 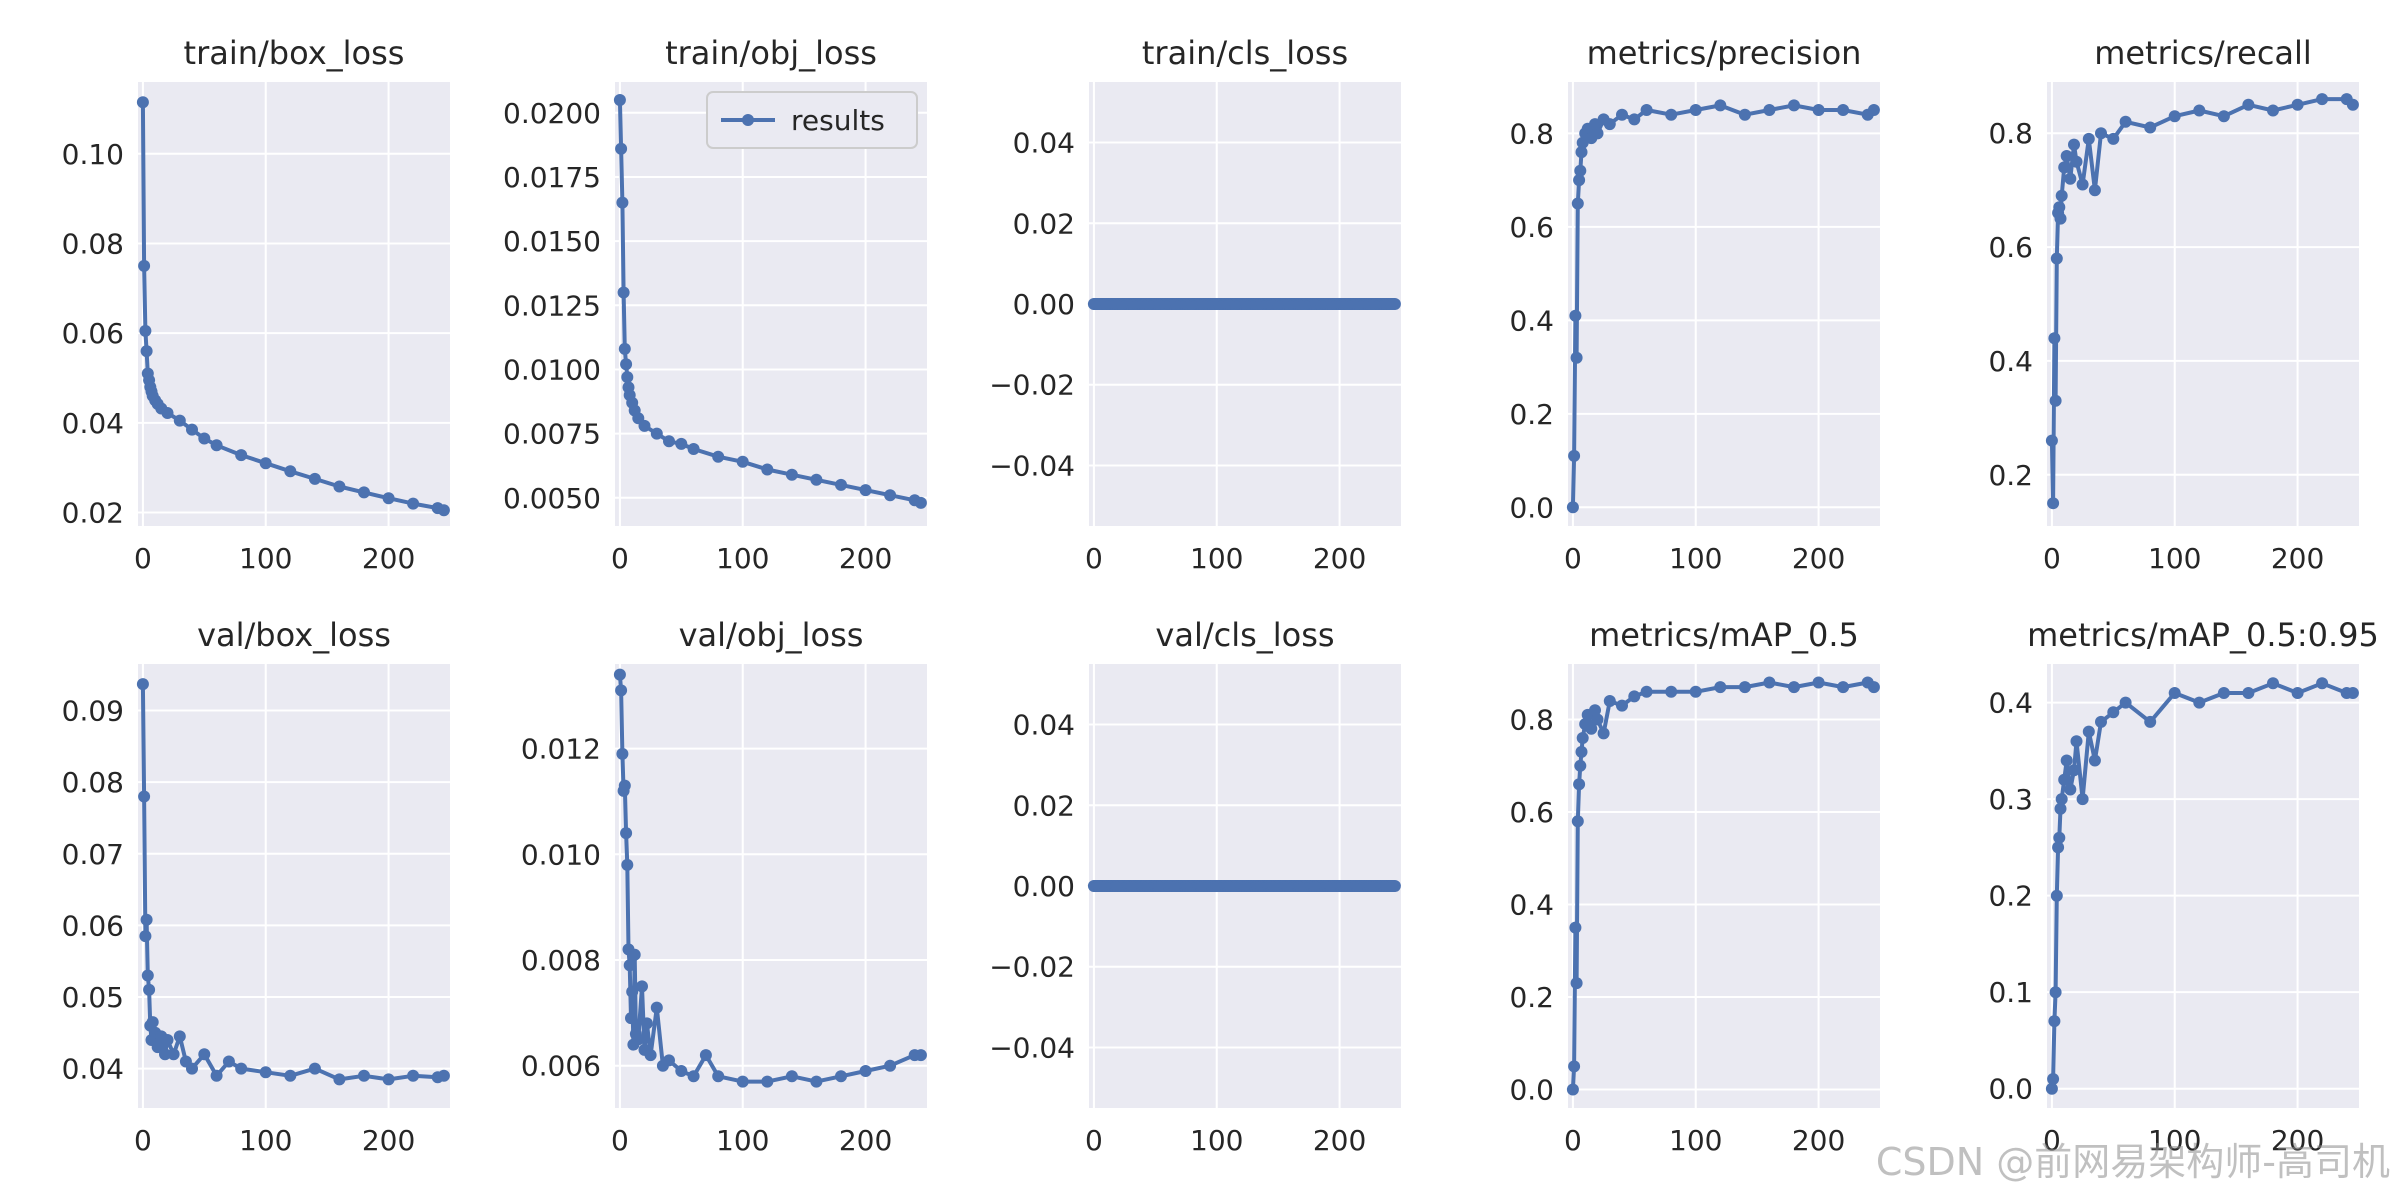 I want to click on y-tick-label: −0.04, so click(x=1032, y=1047).